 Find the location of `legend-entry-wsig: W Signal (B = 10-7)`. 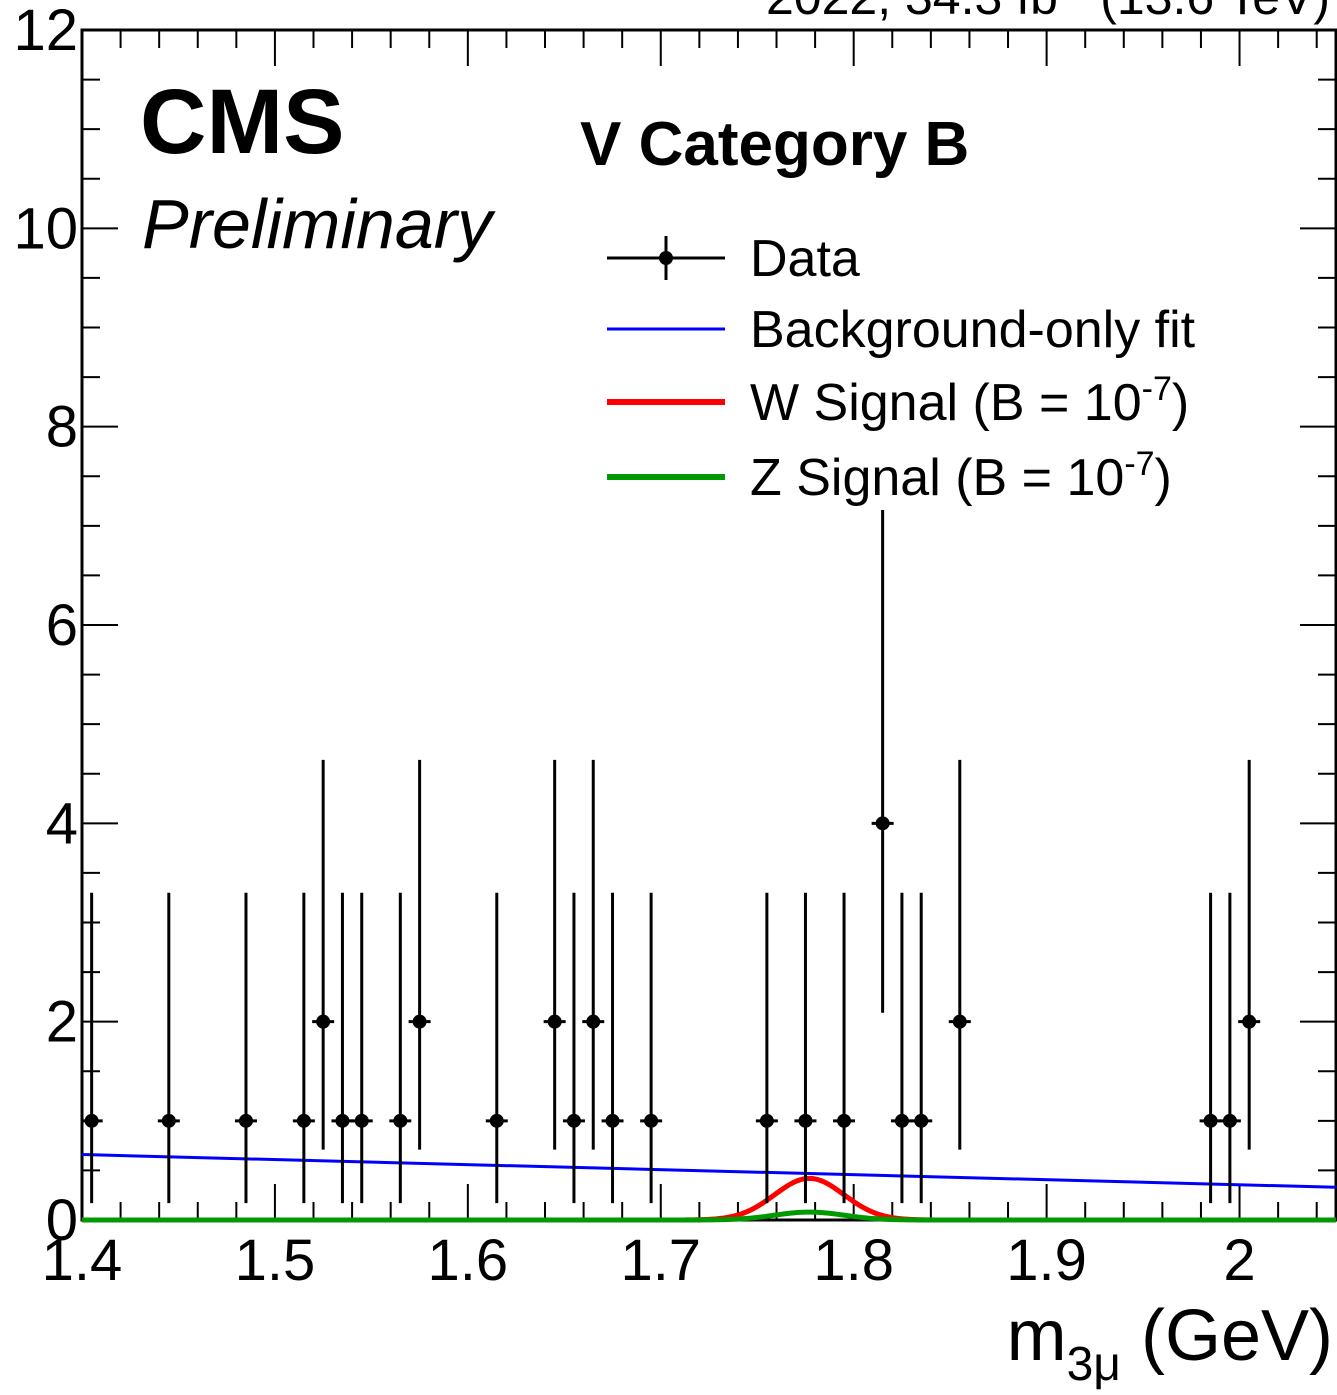

legend-entry-wsig: W Signal (B = 10-7) is located at coordinates (898, 401).